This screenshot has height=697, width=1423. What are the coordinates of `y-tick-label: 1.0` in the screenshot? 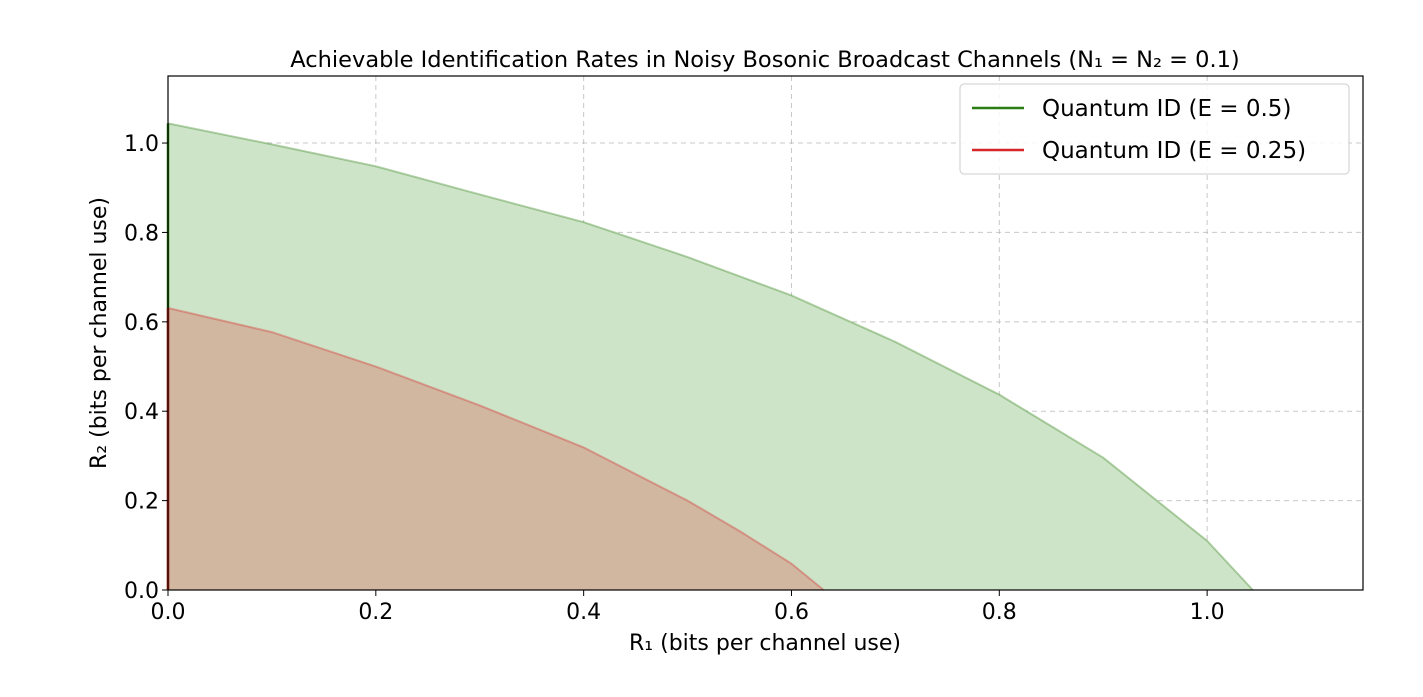 It's located at (141, 144).